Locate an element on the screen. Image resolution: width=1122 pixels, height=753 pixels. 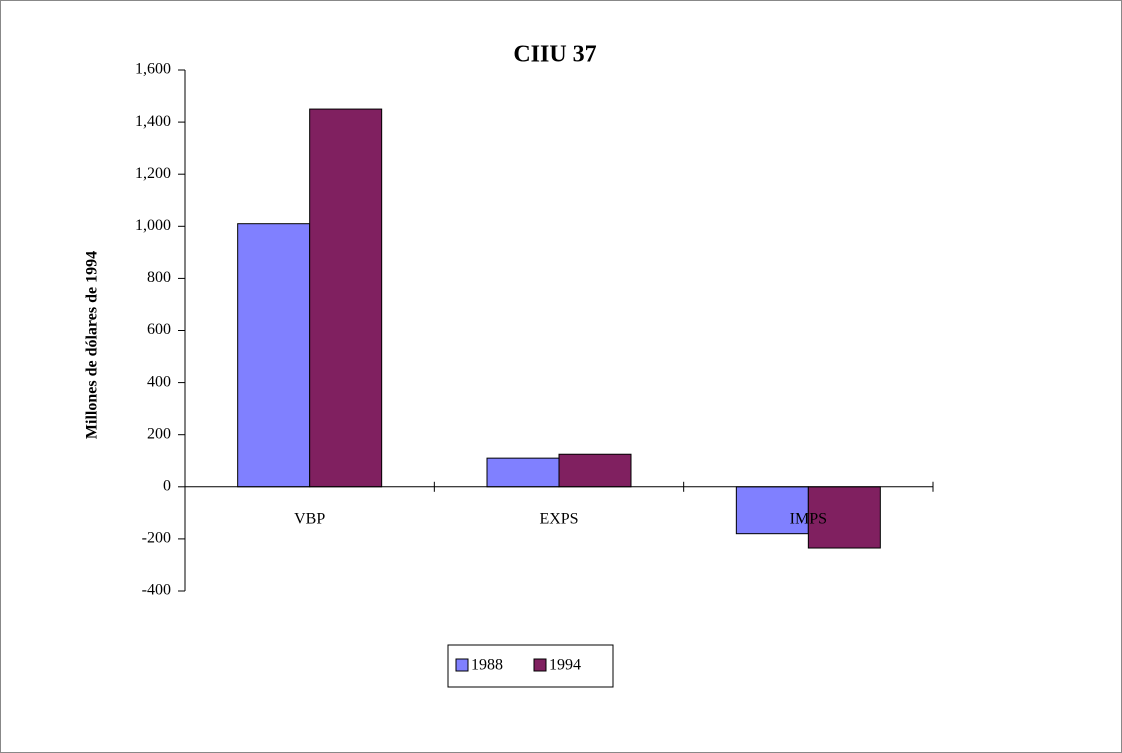
legend-box is located at coordinates (530, 666).